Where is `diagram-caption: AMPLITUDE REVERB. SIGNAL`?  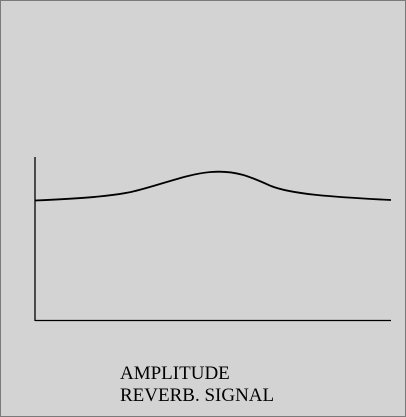 diagram-caption: AMPLITUDE REVERB. SIGNAL is located at coordinates (197, 385).